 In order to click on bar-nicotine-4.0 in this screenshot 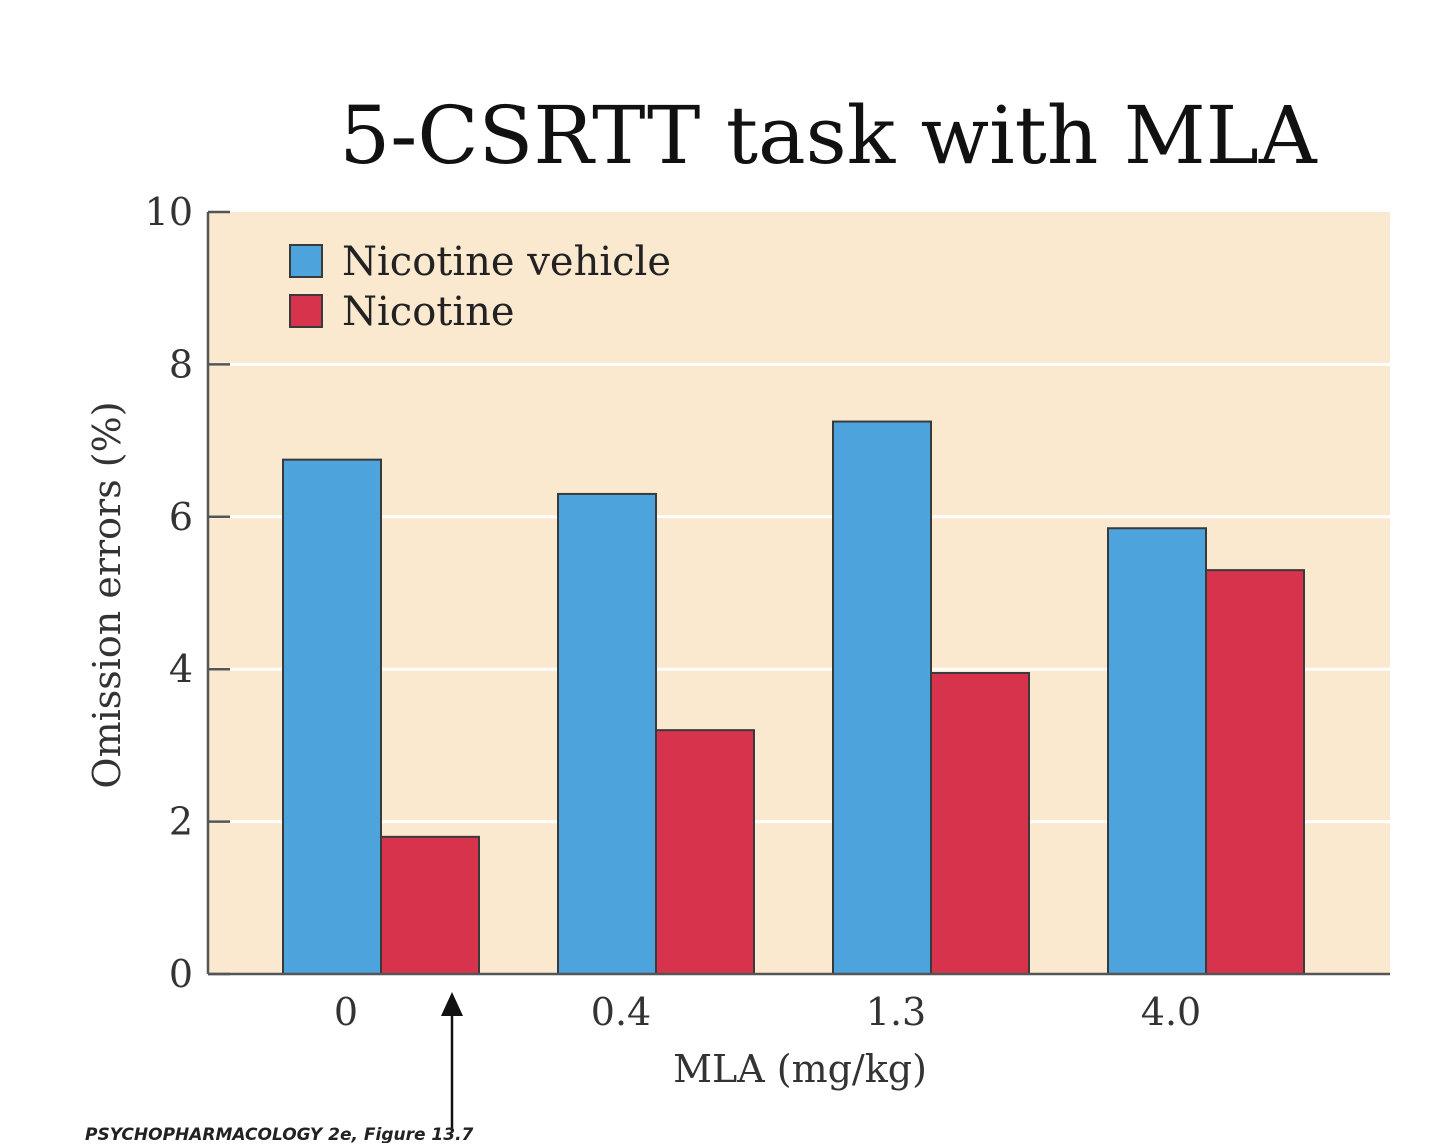, I will do `click(1255, 772)`.